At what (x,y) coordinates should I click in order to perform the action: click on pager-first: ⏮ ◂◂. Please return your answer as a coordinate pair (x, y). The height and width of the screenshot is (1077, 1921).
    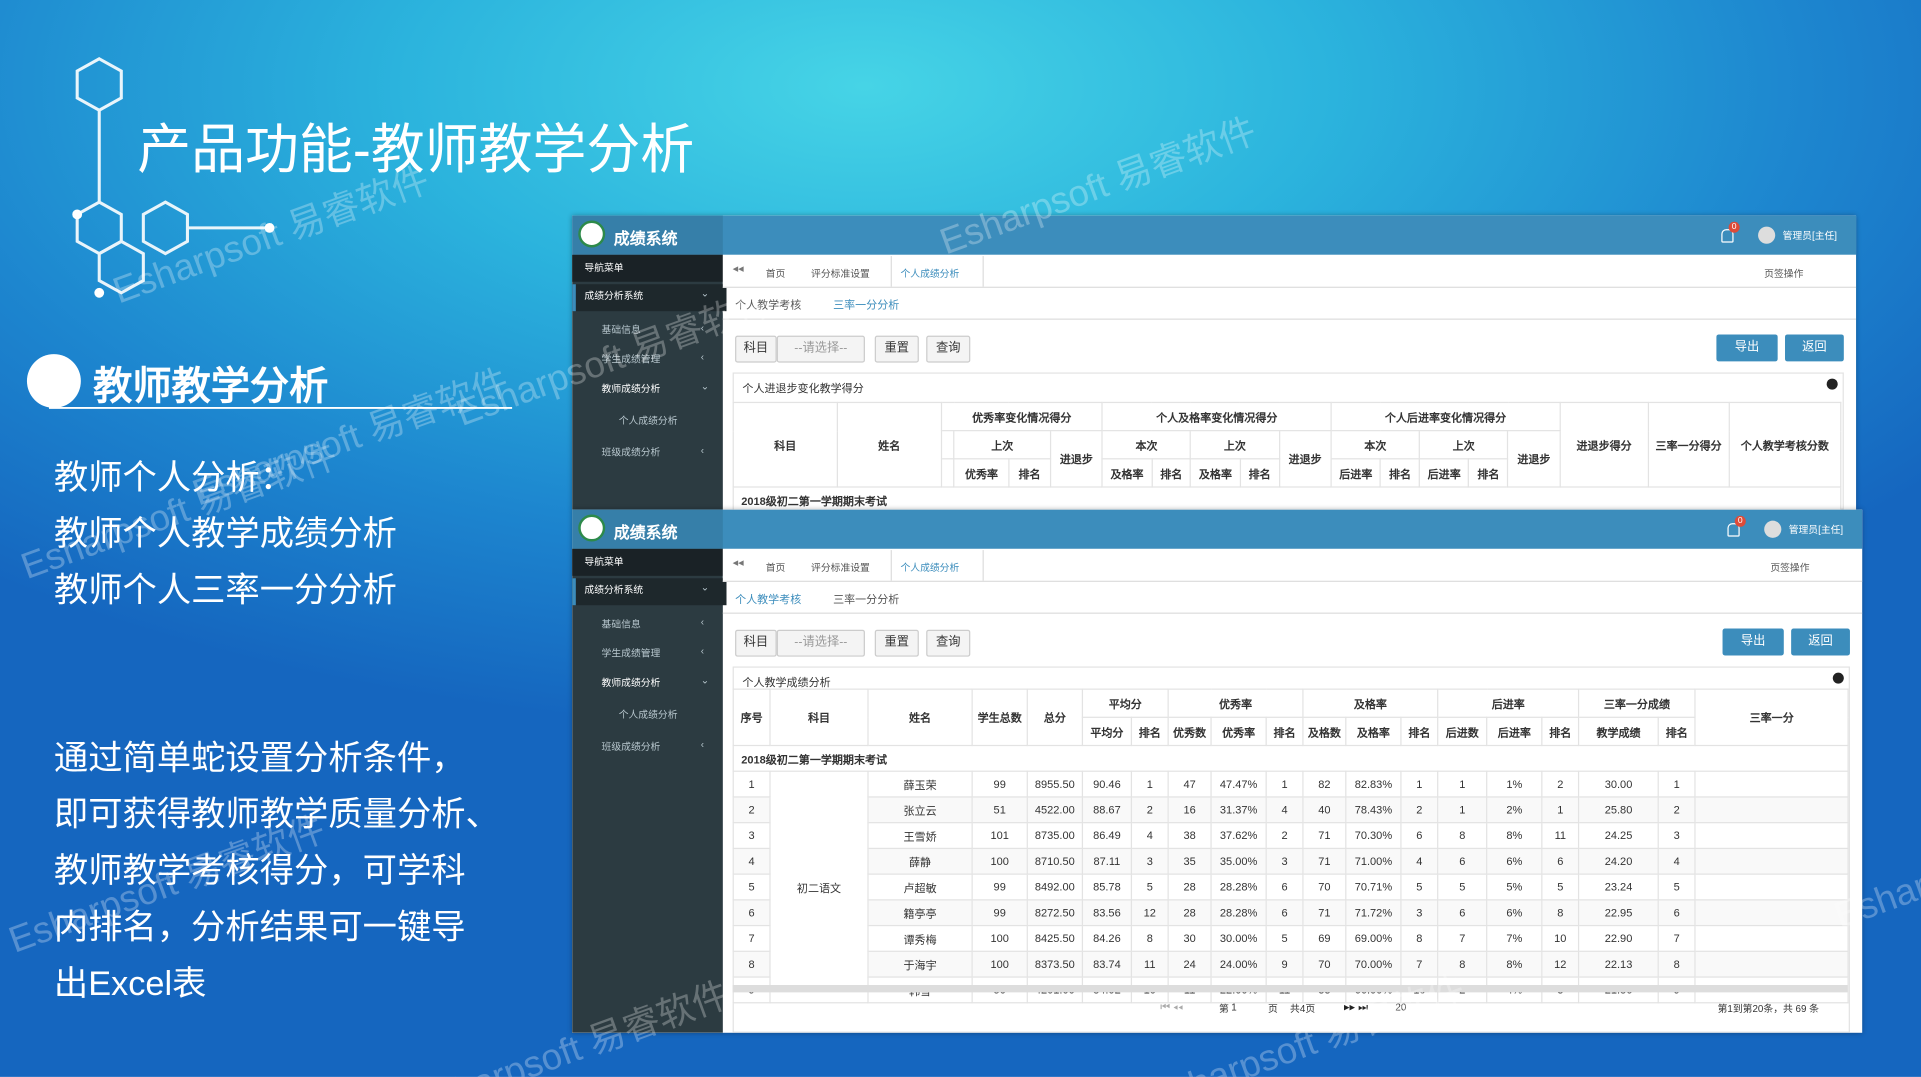
    Looking at the image, I should click on (1172, 1007).